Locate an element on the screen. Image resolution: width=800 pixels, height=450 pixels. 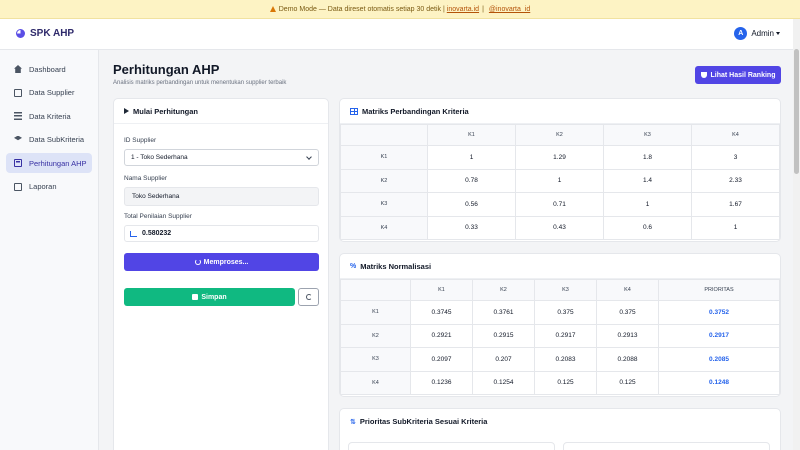
user-name: Admin is located at coordinates (762, 33).